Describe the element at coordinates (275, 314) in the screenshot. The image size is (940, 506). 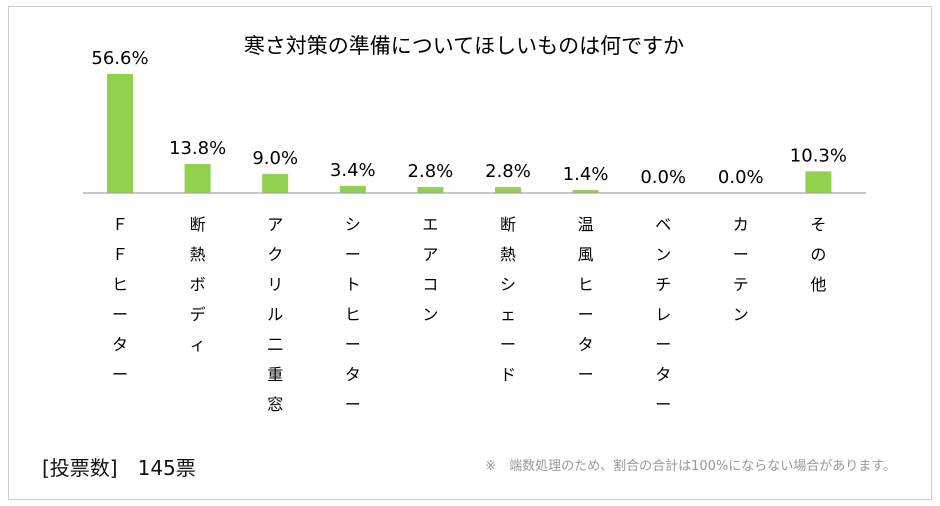
I see `category-label: アクリル二重窓` at that location.